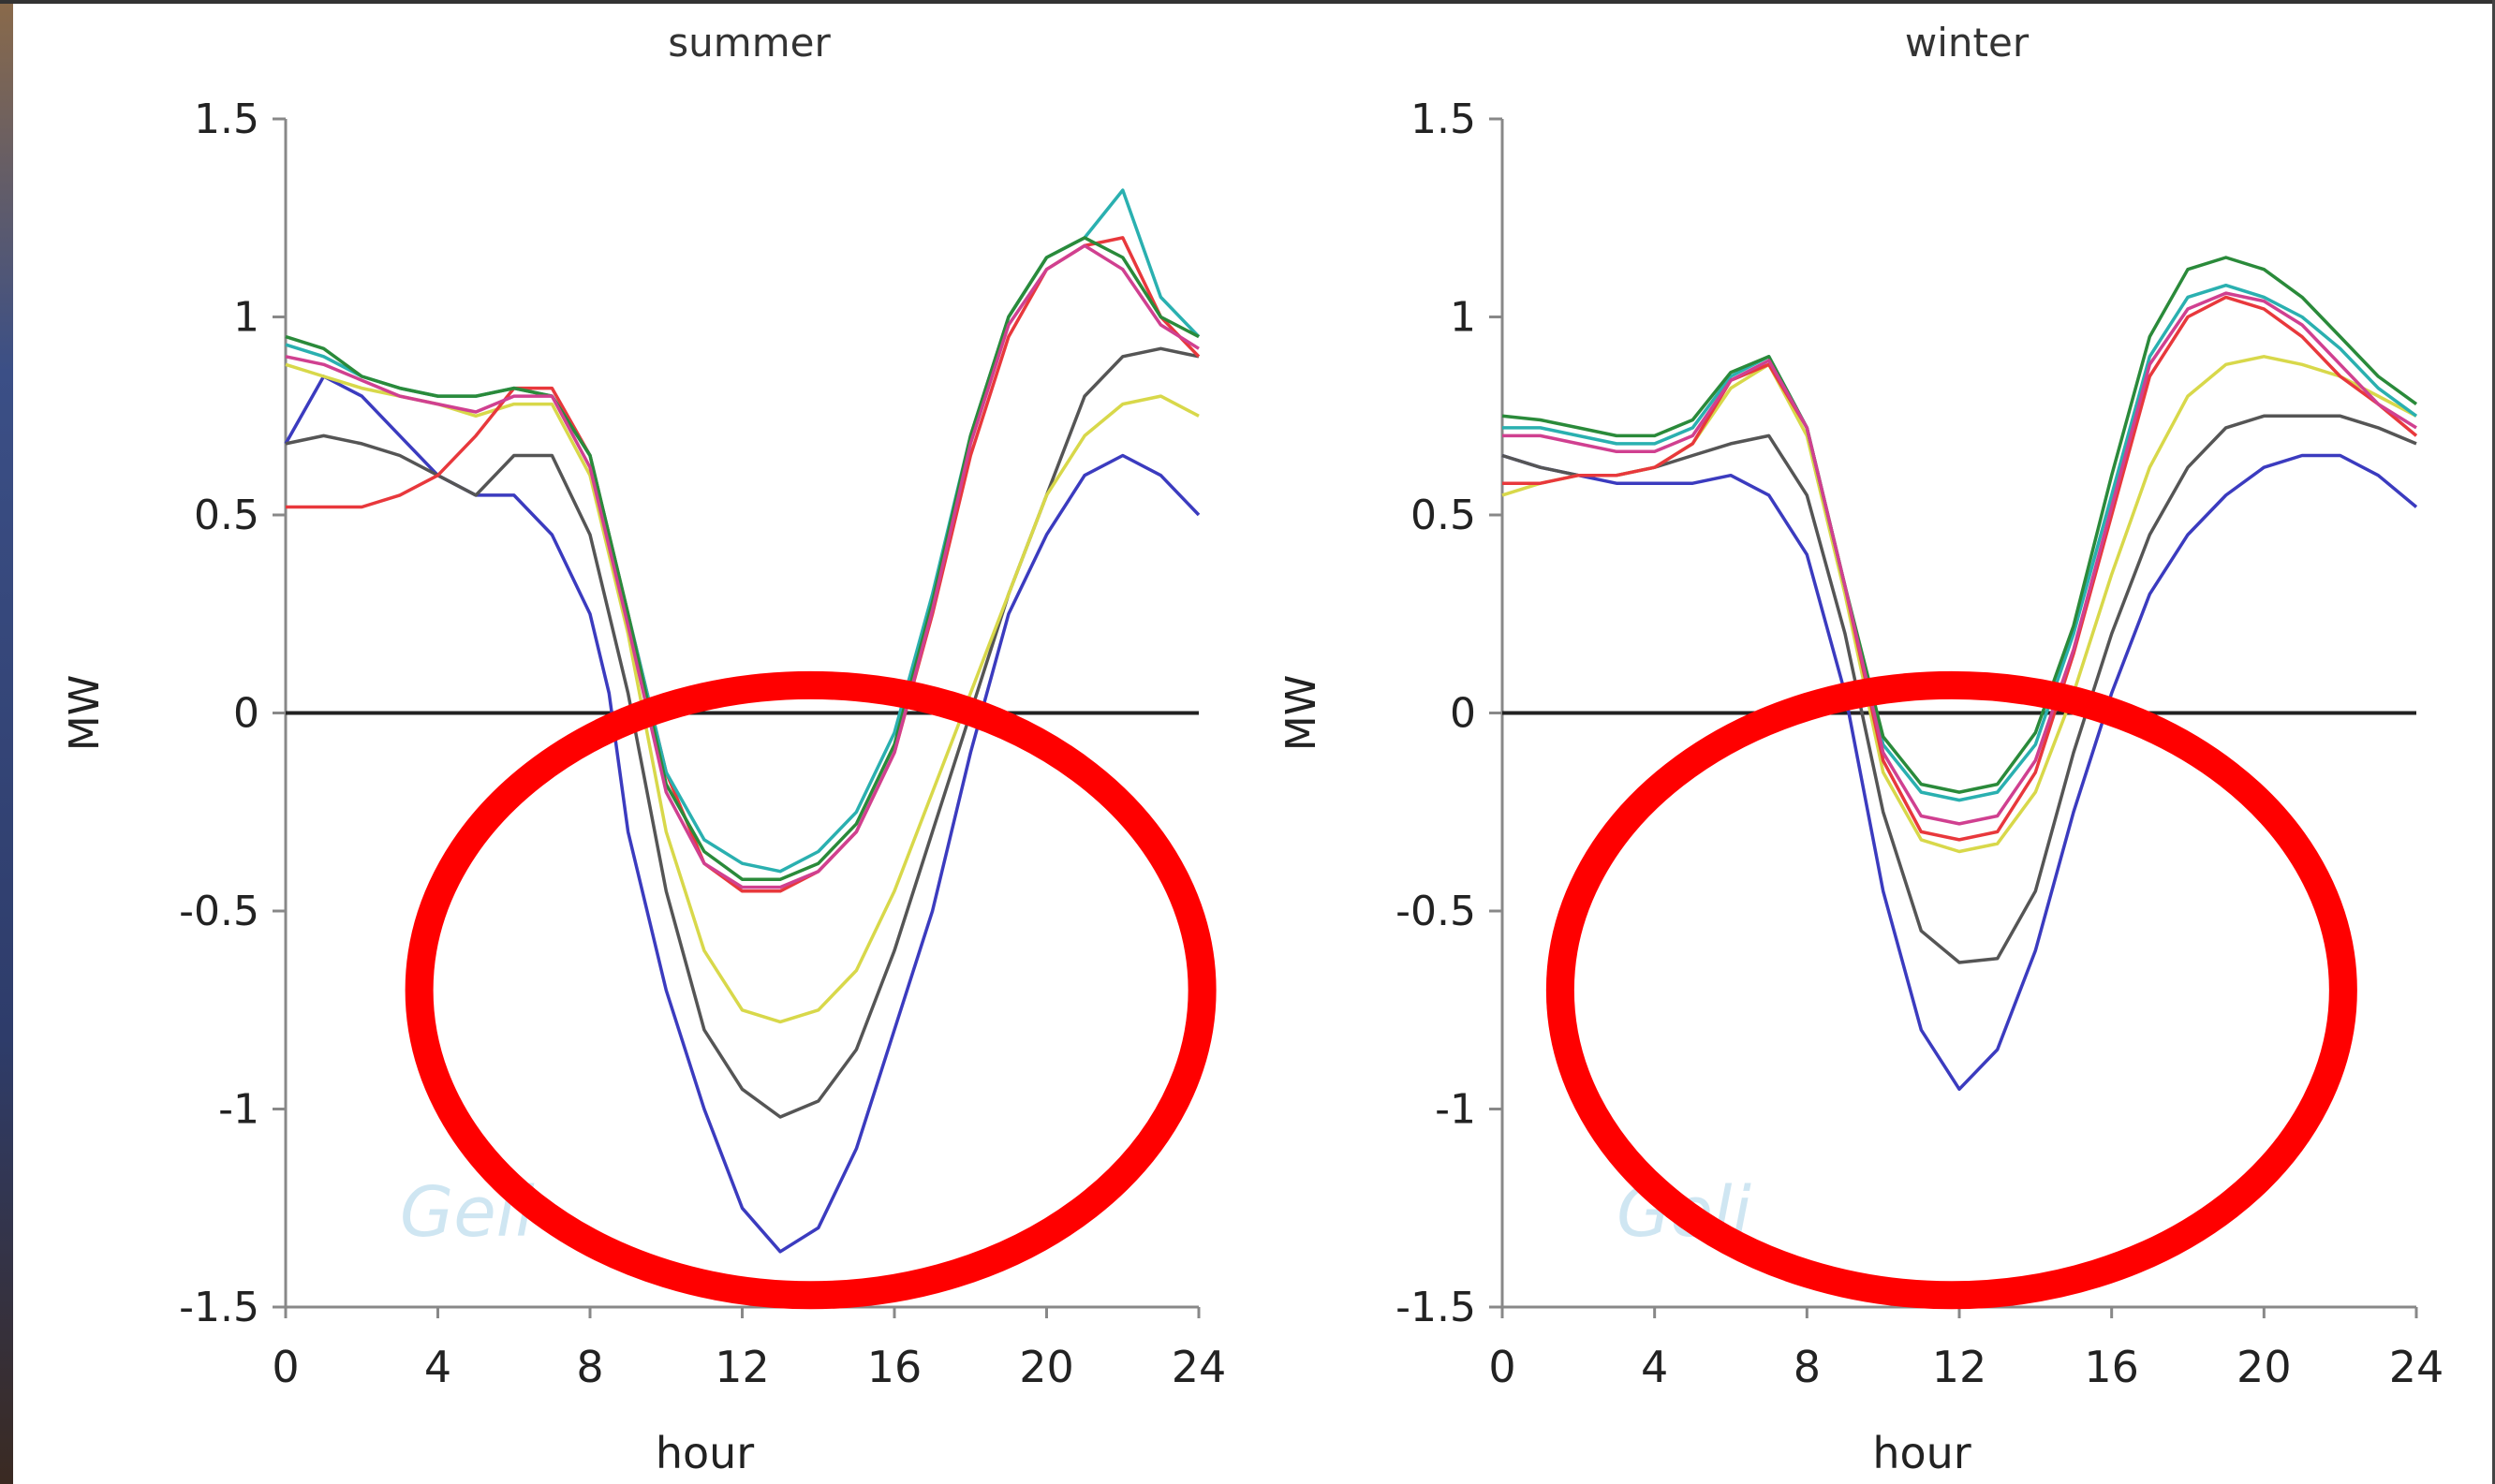 Image resolution: width=2495 pixels, height=1484 pixels. Describe the element at coordinates (1247, 2) in the screenshot. I see `top-border` at that location.